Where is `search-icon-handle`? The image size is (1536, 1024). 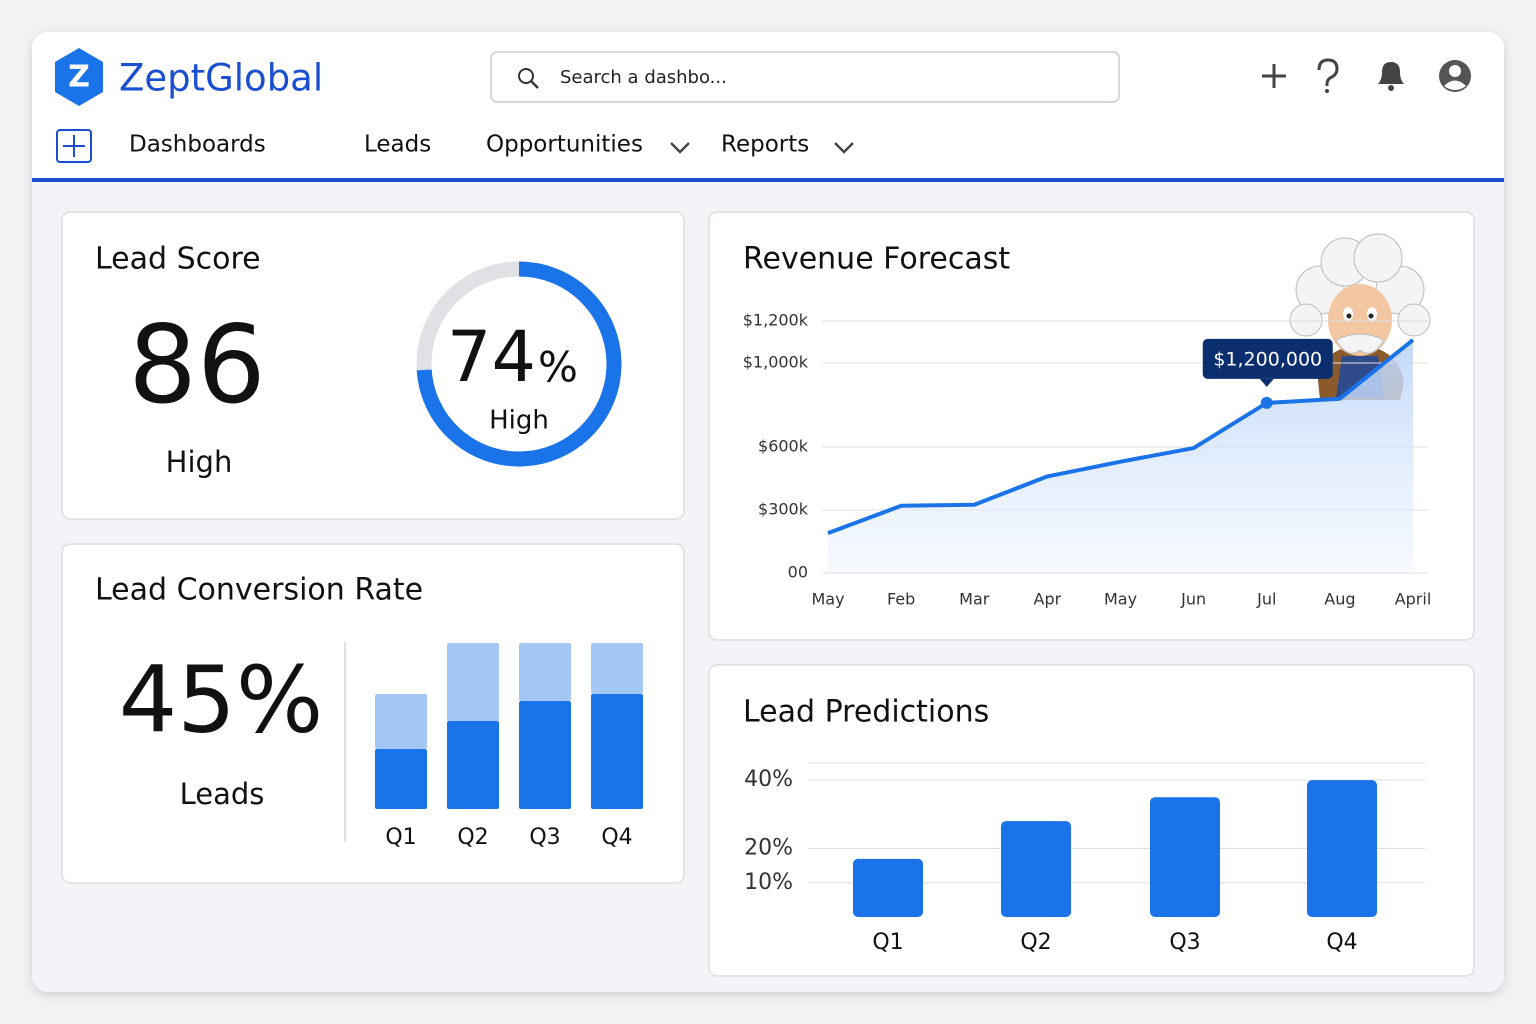 search-icon-handle is located at coordinates (534, 84).